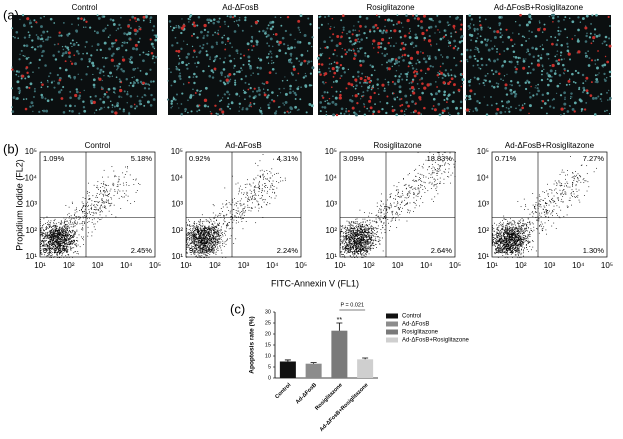 Image resolution: width=623 pixels, height=439 pixels. What do you see at coordinates (186, 265) in the screenshot?
I see `x-tick-label: 10¹` at bounding box center [186, 265].